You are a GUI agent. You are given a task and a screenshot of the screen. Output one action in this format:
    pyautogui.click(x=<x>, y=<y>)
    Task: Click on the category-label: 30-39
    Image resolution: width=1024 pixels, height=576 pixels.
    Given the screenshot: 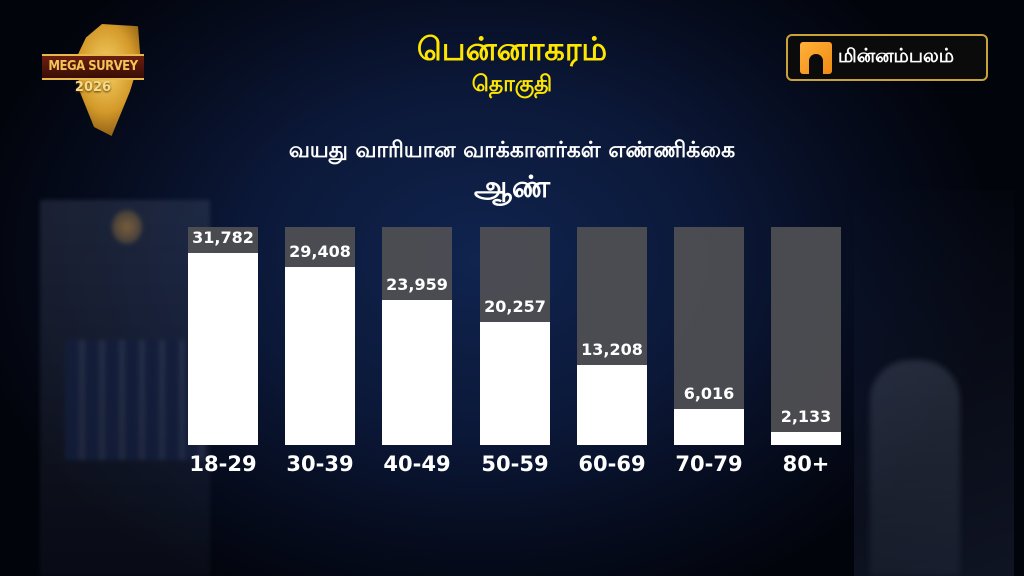 What is the action you would take?
    pyautogui.click(x=320, y=464)
    